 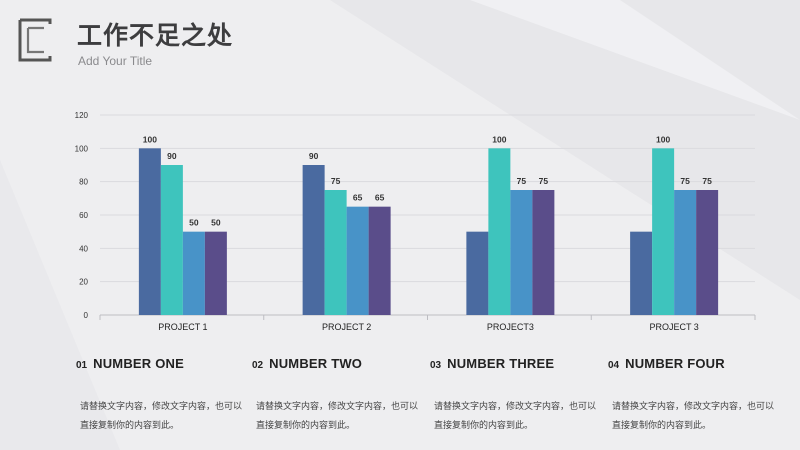 What do you see at coordinates (614, 365) in the screenshot?
I see `section-number: 04` at bounding box center [614, 365].